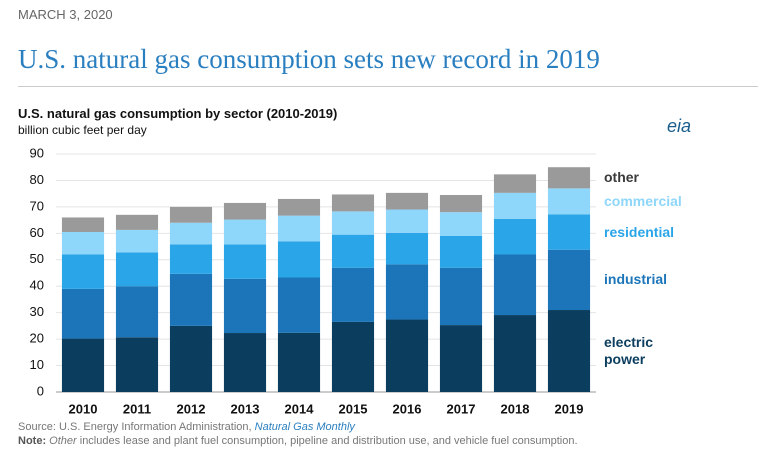  Describe the element at coordinates (679, 126) in the screenshot. I see `logo: eia` at that location.